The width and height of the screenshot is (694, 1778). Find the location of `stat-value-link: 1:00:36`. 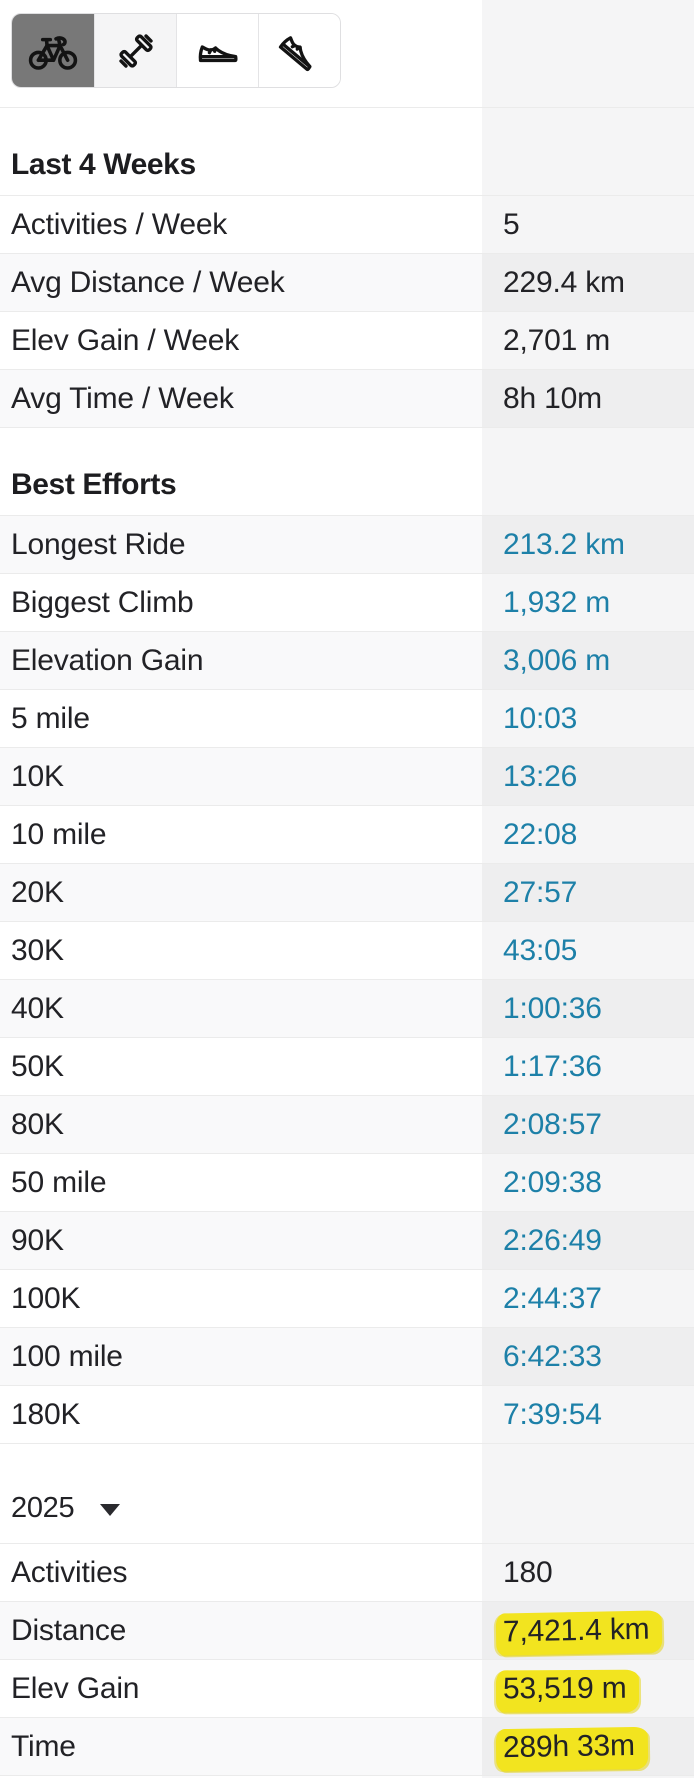

stat-value-link: 1:00:36 is located at coordinates (552, 1008).